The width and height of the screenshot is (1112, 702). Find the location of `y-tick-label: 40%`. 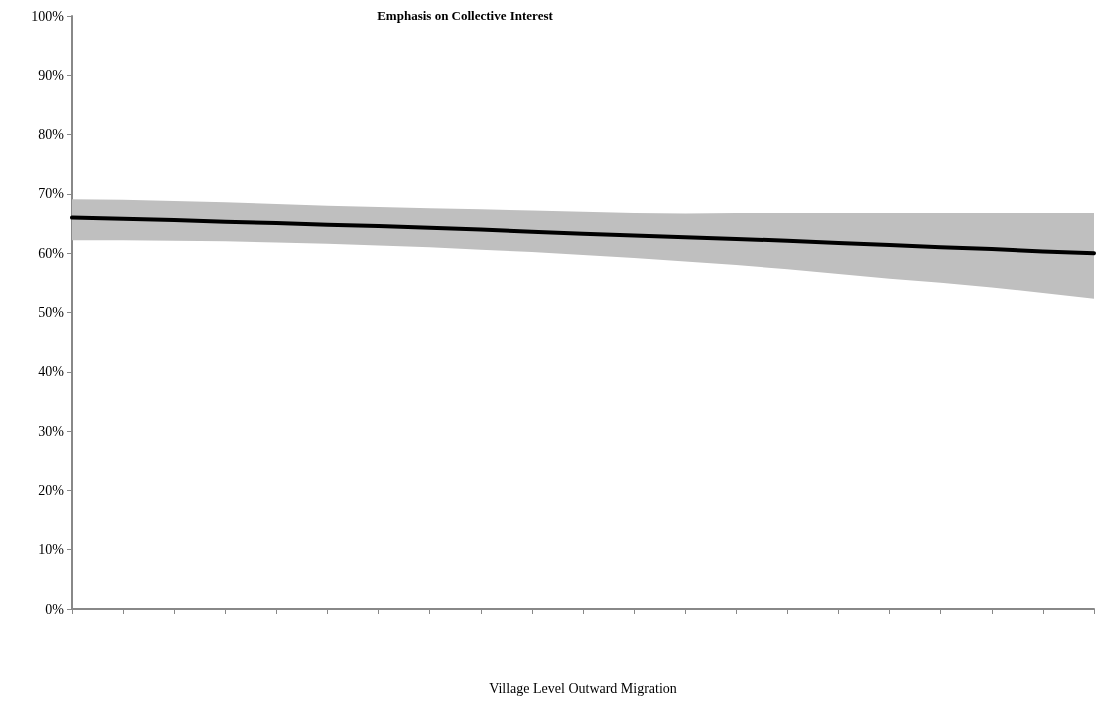

y-tick-label: 40% is located at coordinates (51, 372).